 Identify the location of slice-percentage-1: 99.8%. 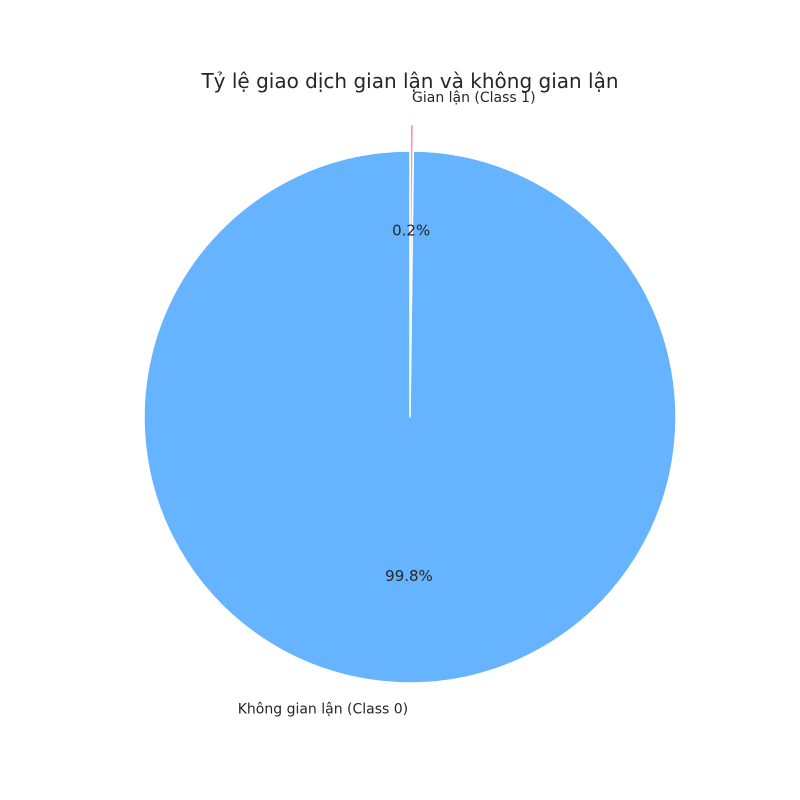
(409, 576).